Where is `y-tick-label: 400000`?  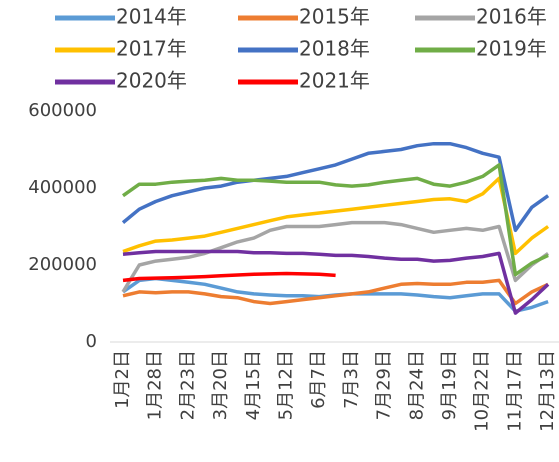
y-tick-label: 400000 is located at coordinates (62, 187).